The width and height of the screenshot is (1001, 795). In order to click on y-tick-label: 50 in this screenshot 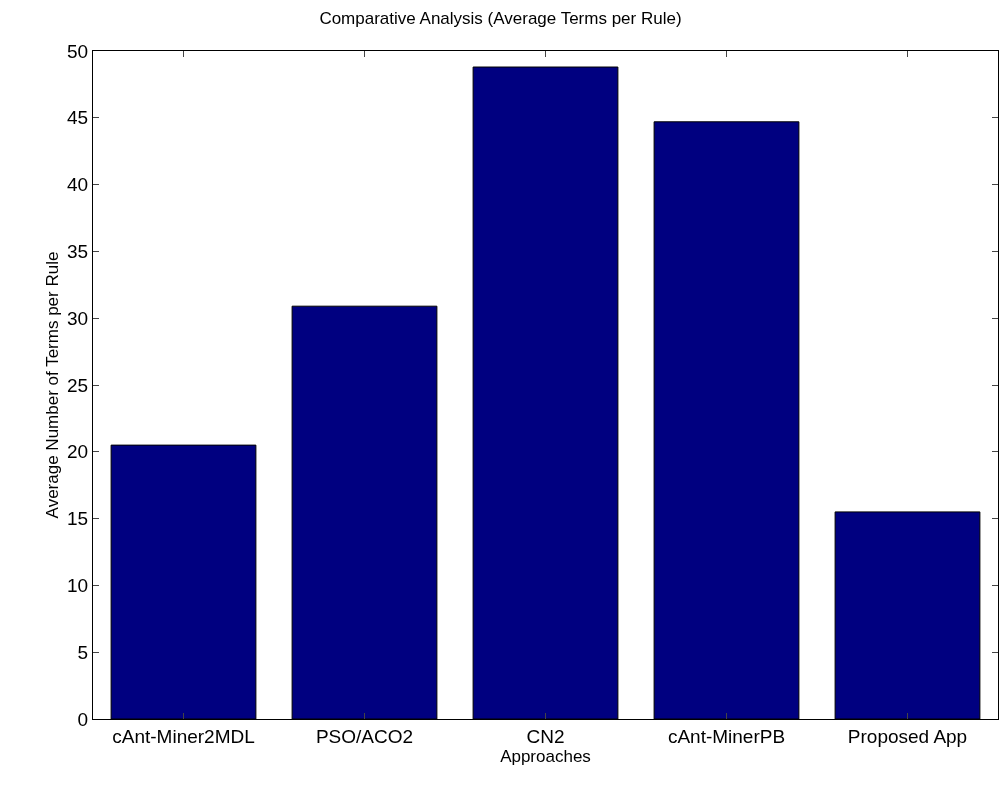, I will do `click(78, 51)`.